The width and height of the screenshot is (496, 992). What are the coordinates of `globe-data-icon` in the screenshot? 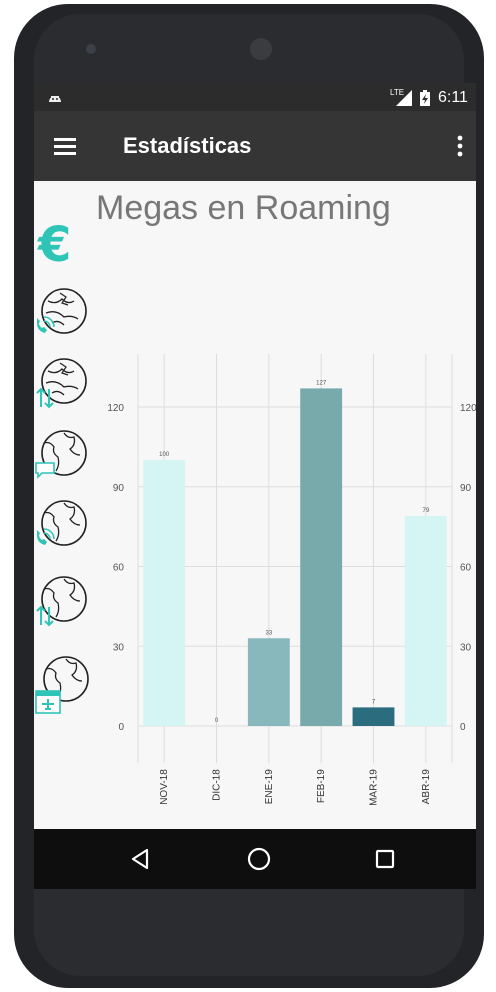 It's located at (62, 601).